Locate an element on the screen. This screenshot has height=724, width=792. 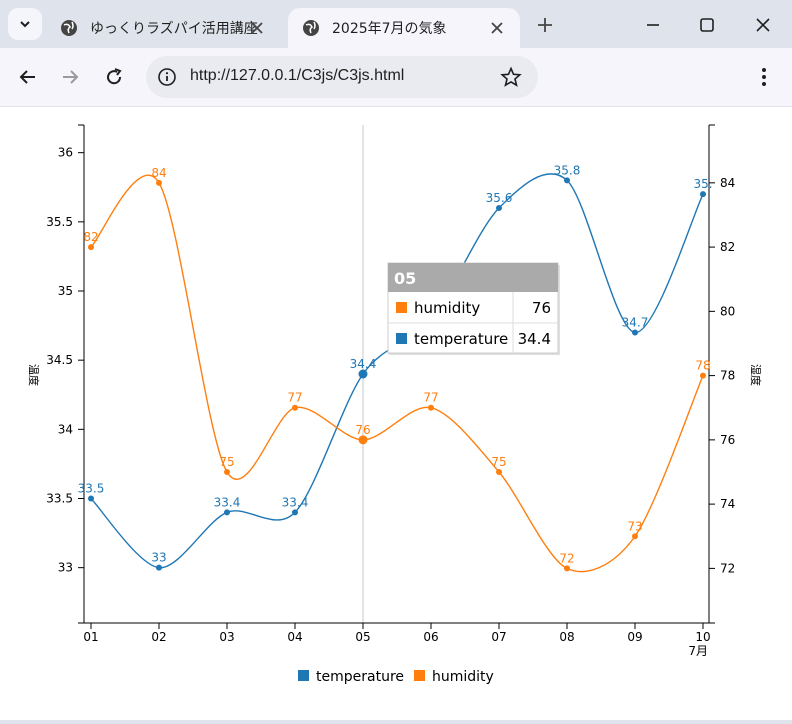
reload-icon is located at coordinates (114, 77).